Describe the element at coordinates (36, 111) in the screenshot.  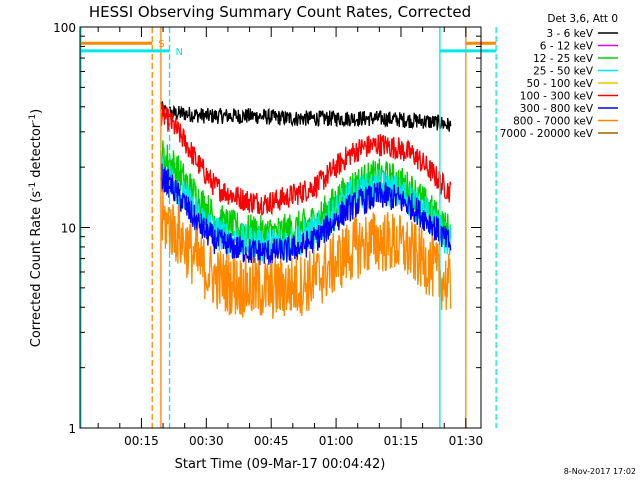
I see `y-axis-label-end: )` at that location.